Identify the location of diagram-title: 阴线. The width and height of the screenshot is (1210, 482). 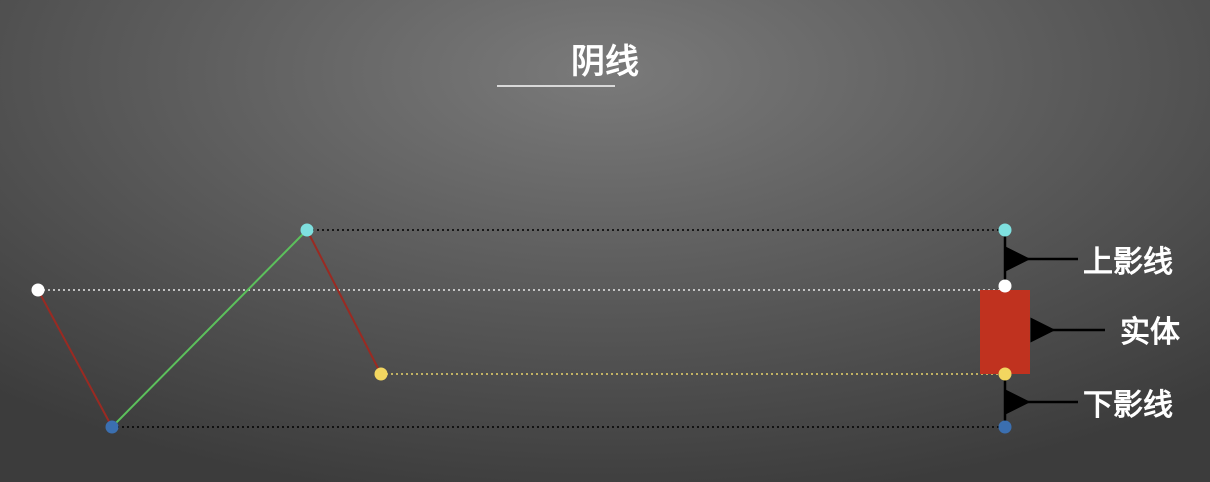
(605, 62).